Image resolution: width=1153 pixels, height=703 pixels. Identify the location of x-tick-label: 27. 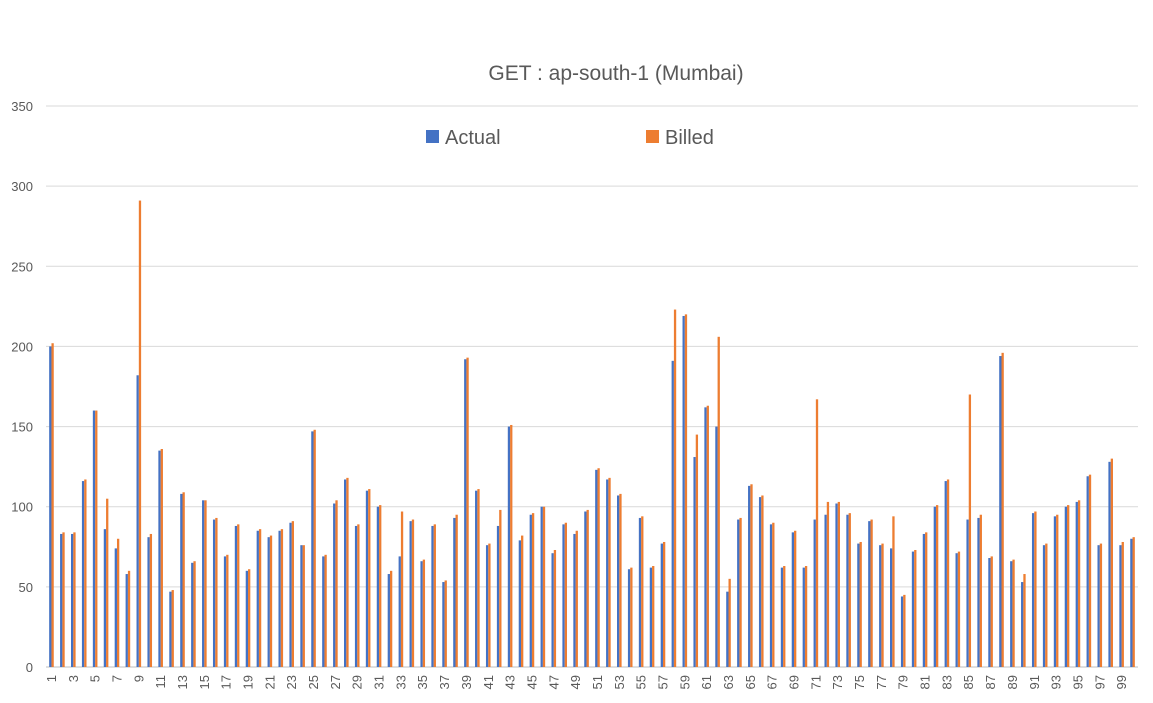
(335, 682).